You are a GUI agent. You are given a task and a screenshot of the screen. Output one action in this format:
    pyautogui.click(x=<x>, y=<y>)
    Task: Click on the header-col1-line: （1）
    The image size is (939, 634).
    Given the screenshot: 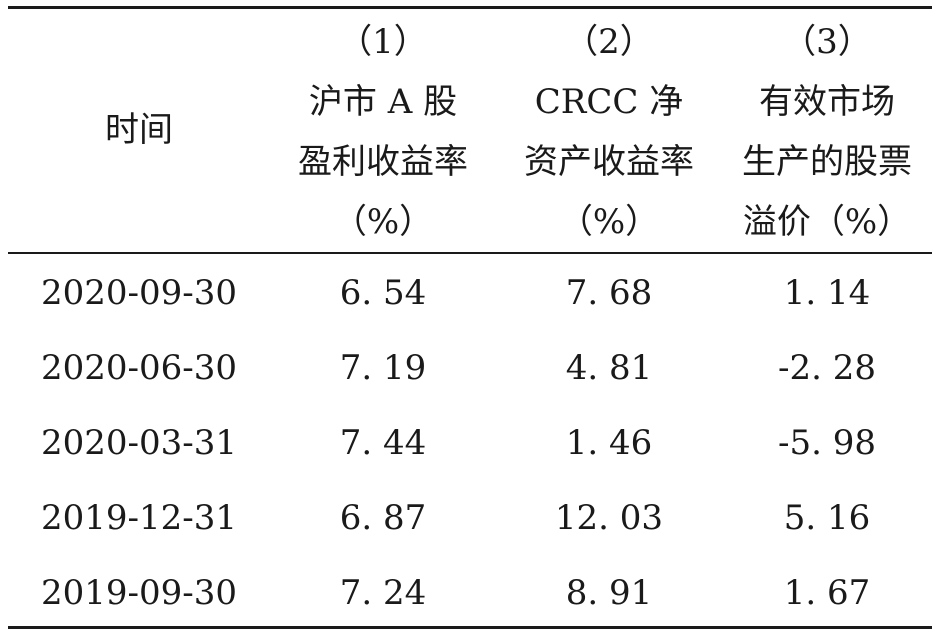 What is the action you would take?
    pyautogui.click(x=383, y=42)
    